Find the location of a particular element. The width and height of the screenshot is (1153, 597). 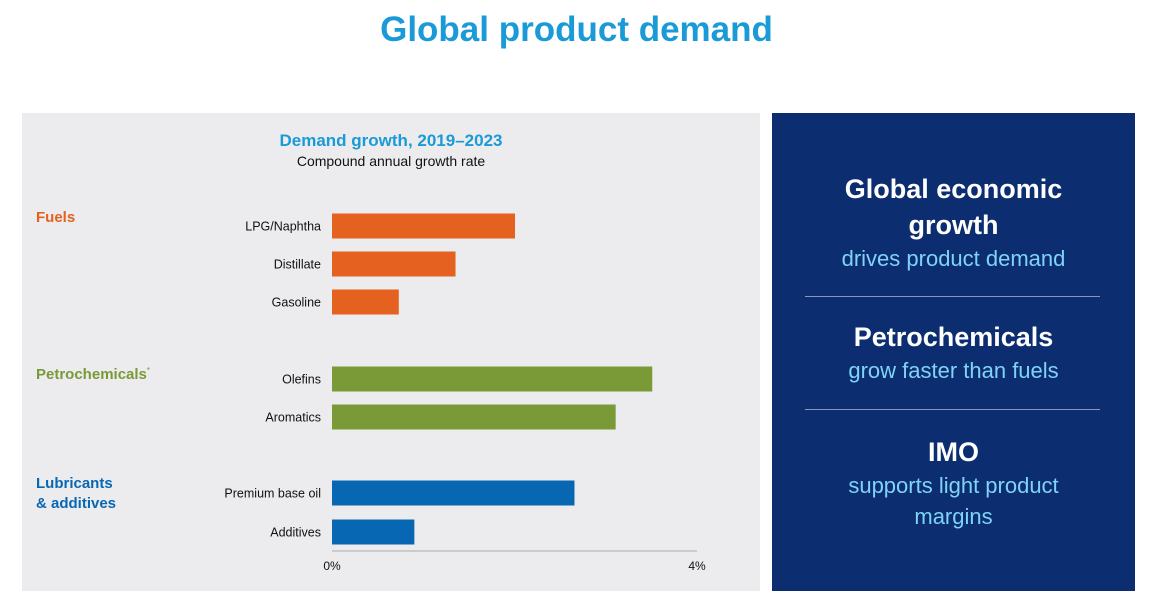

category-label: Aromatics is located at coordinates (293, 418).